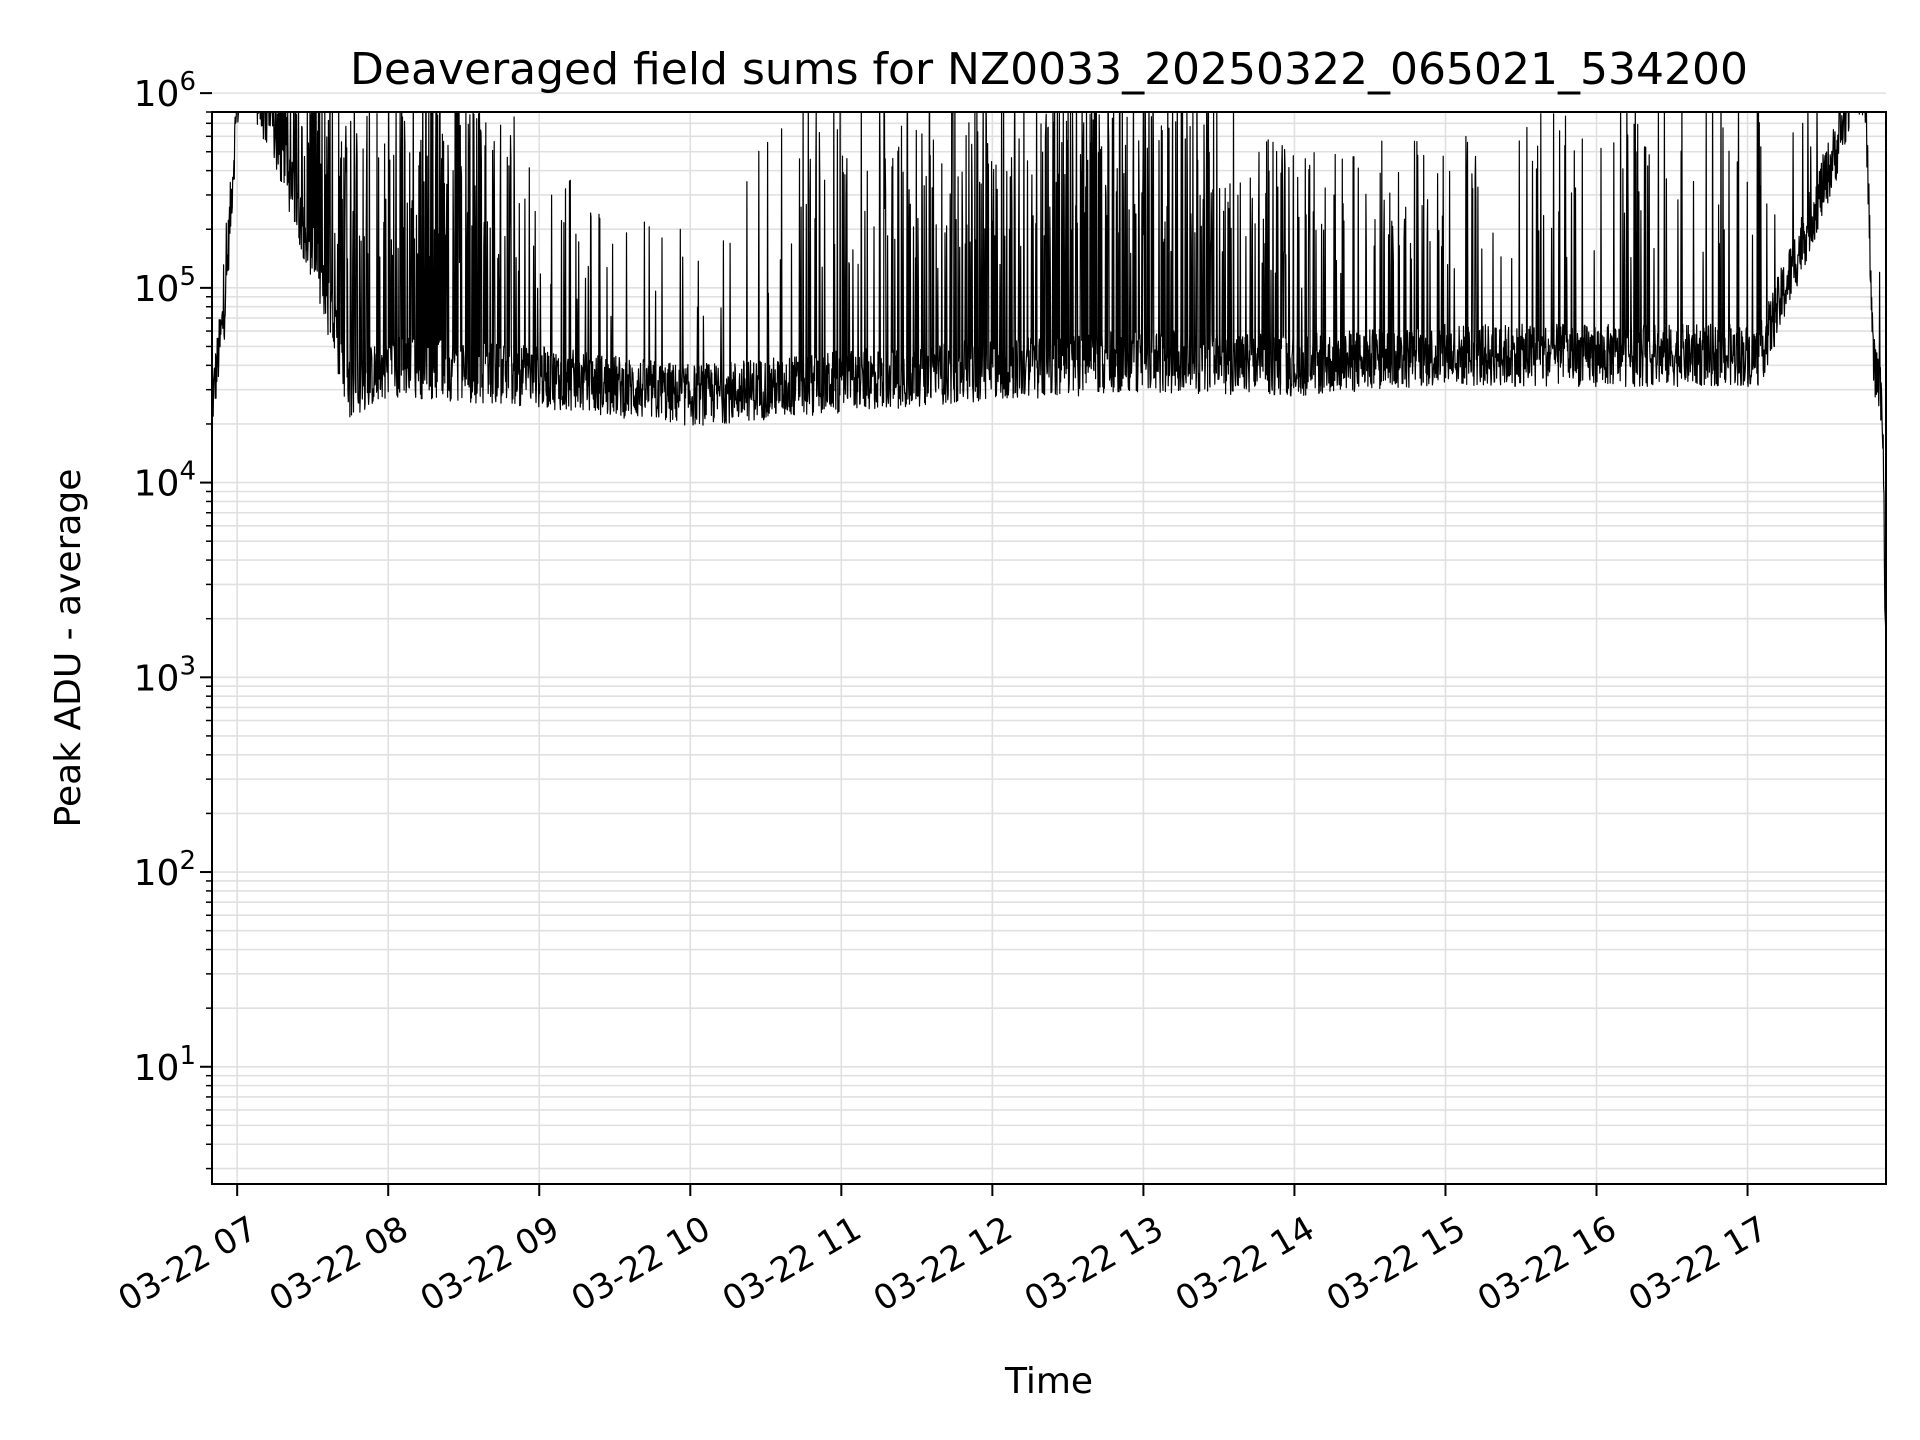 This screenshot has height=1440, width=1920. What do you see at coordinates (187, 861) in the screenshot?
I see `y-tick-exponent: 2` at bounding box center [187, 861].